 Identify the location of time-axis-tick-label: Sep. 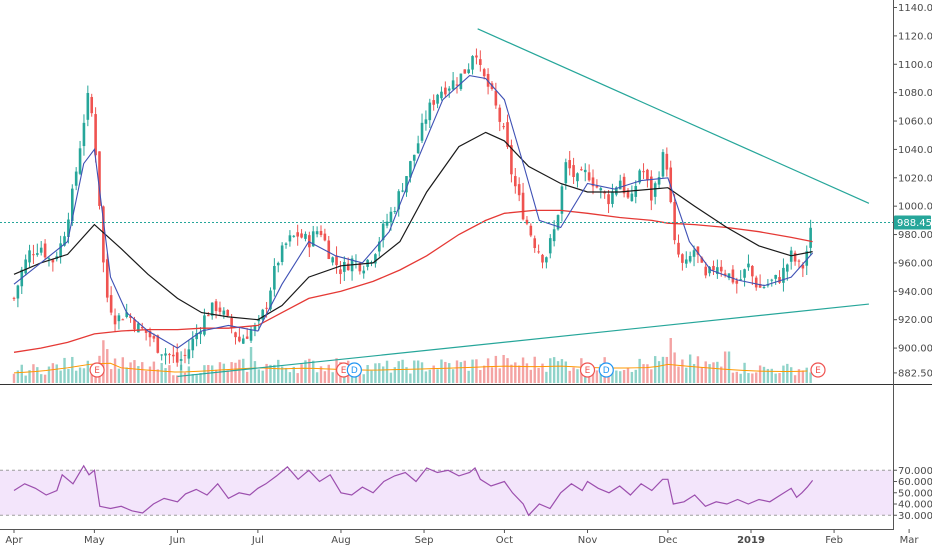
(424, 540).